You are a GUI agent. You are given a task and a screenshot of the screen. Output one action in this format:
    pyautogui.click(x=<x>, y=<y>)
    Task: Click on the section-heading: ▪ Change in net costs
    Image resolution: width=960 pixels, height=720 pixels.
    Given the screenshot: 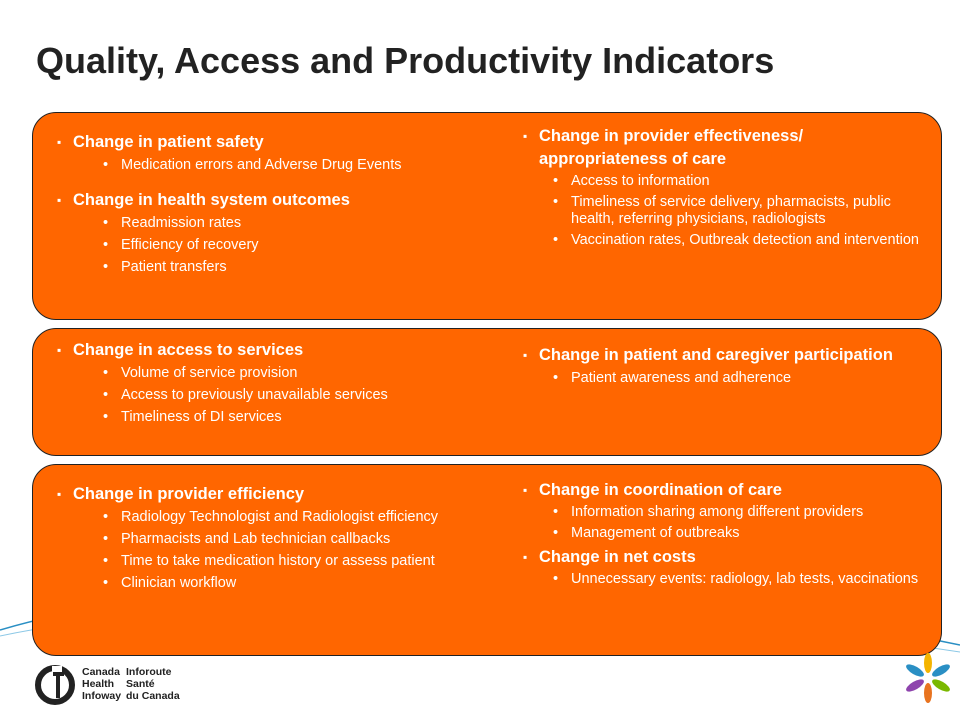 What is the action you would take?
    pyautogui.click(x=609, y=557)
    